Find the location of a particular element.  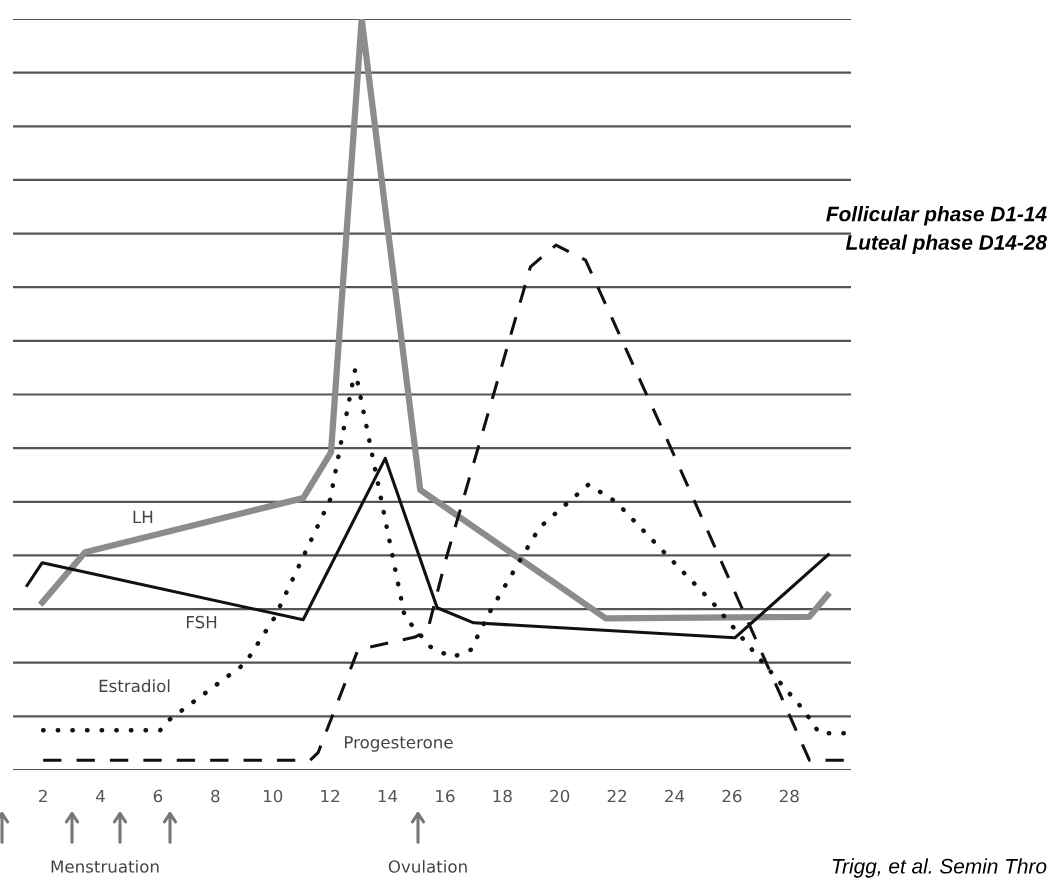

x-tick-label: 24 is located at coordinates (675, 796).